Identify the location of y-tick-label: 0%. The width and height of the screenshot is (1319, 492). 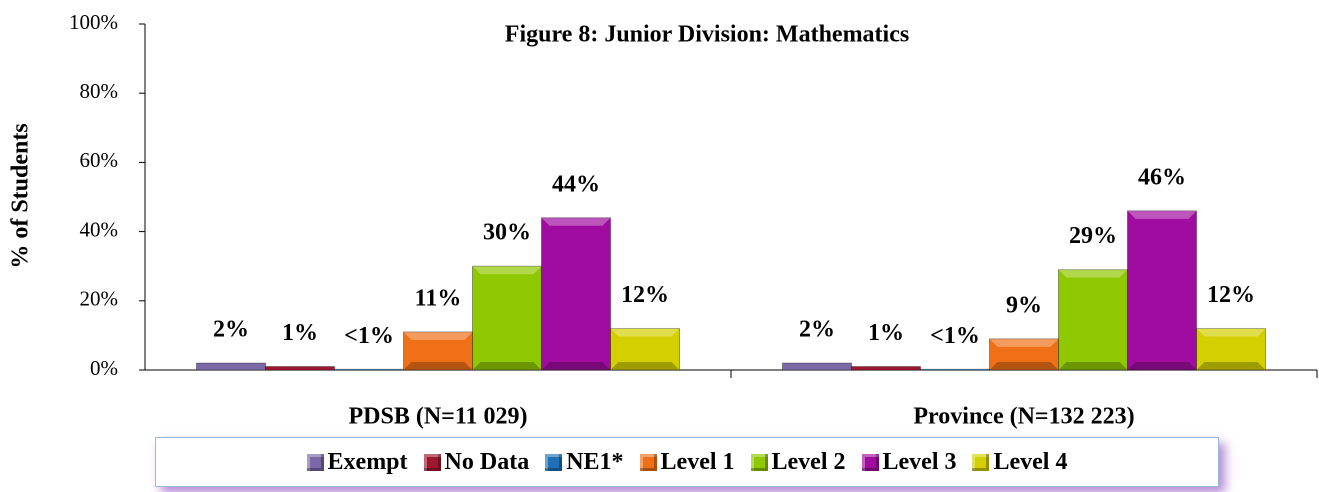
(104, 368).